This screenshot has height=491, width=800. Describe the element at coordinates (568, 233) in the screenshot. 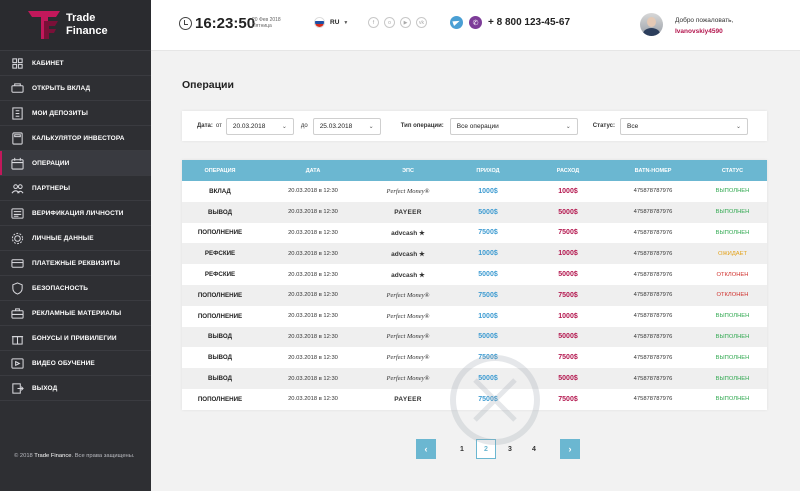

I see `expense-cell: 7500$` at that location.